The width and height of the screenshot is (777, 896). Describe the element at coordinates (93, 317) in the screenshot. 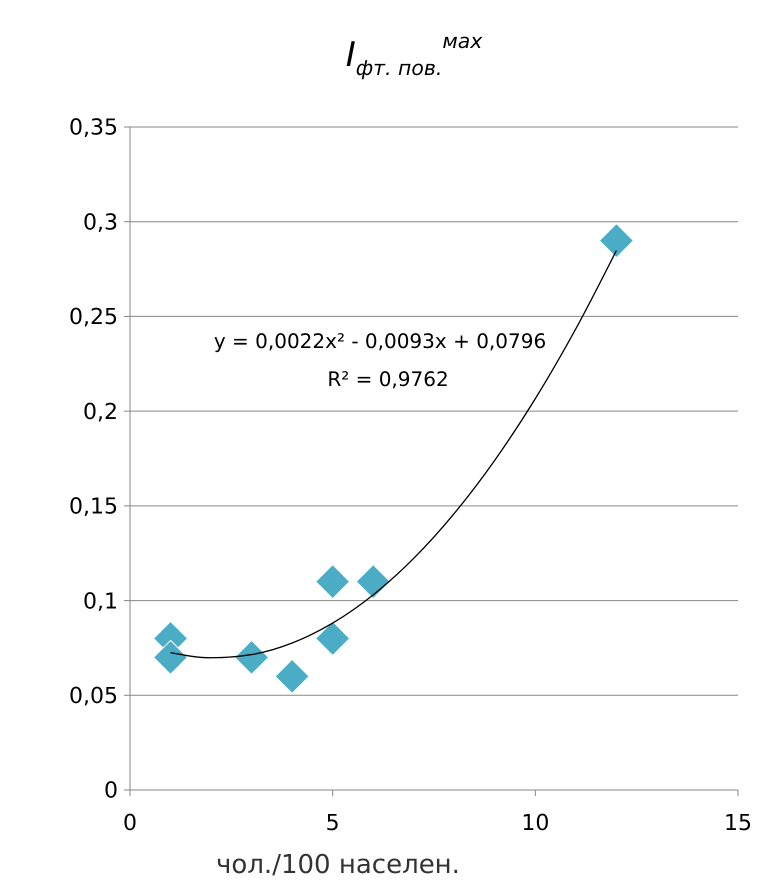

I see `y-tick-label: 0,25` at that location.